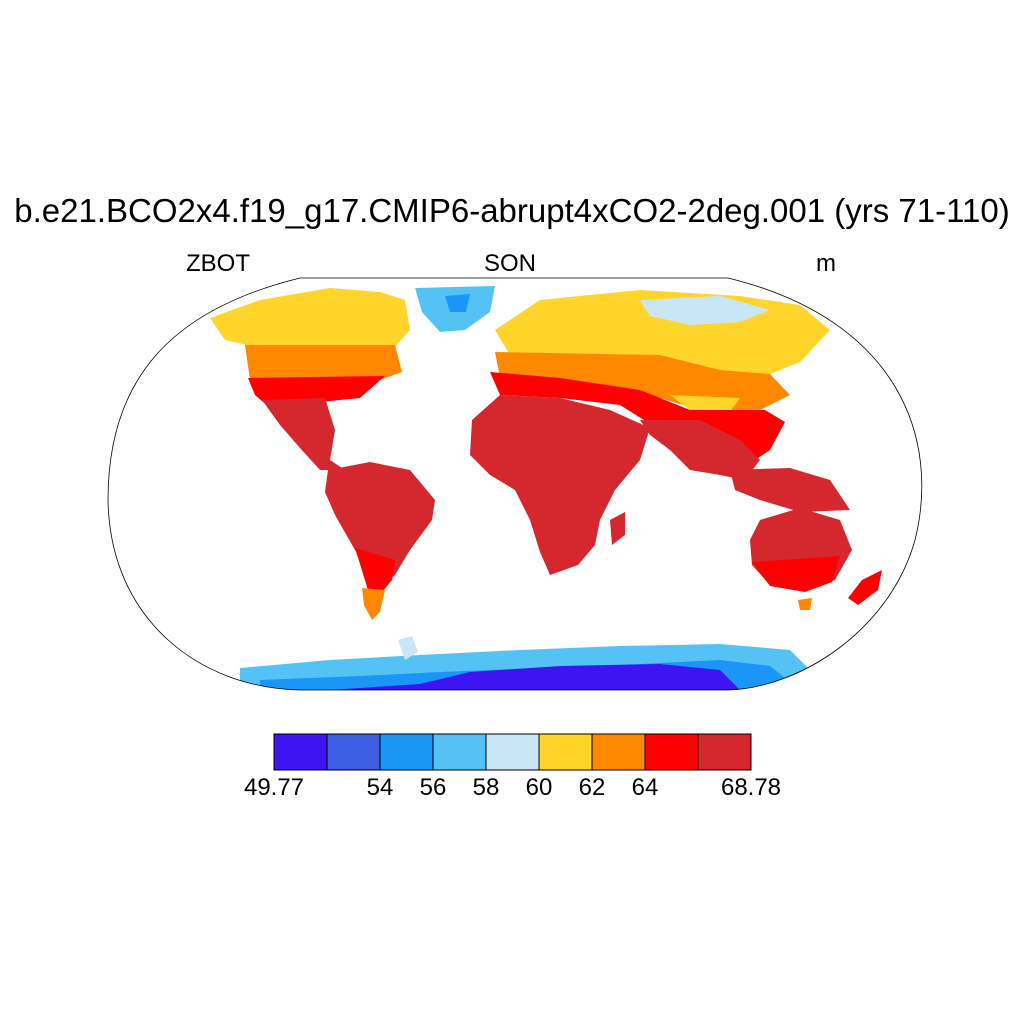 The image size is (1024, 1024). Describe the element at coordinates (323, 363) in the screenshot. I see `north-america-orange` at that location.